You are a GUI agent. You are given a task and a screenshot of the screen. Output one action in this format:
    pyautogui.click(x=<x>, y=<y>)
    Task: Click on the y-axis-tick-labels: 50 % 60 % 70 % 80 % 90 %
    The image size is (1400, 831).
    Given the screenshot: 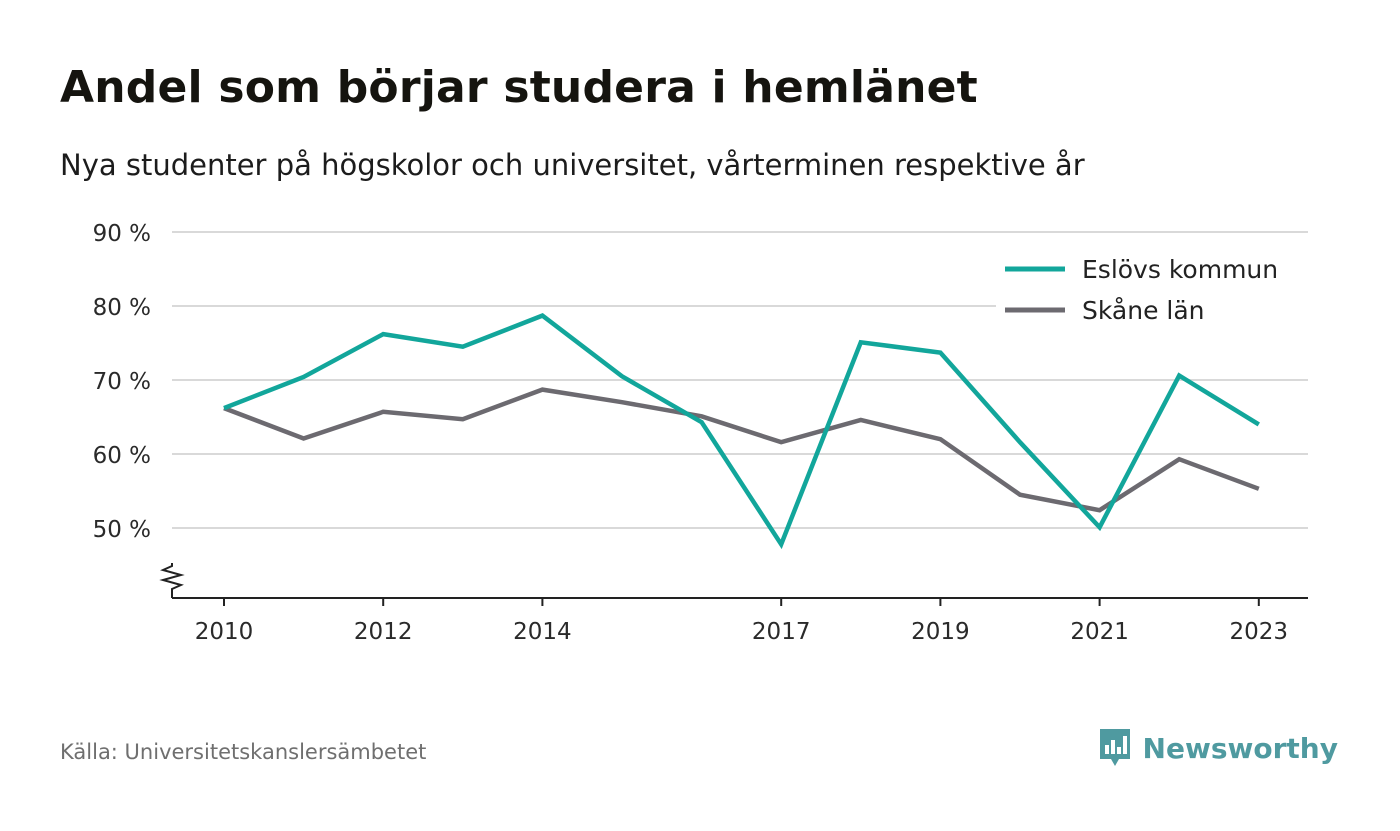 What is the action you would take?
    pyautogui.click(x=122, y=382)
    